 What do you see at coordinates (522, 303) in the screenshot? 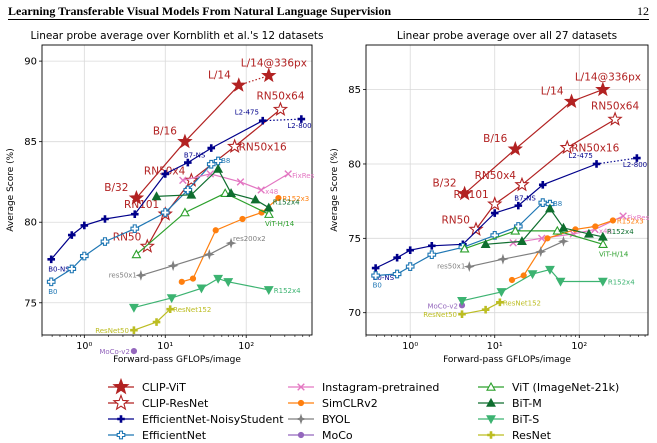
I see `data-label: ResNet152` at bounding box center [522, 303].